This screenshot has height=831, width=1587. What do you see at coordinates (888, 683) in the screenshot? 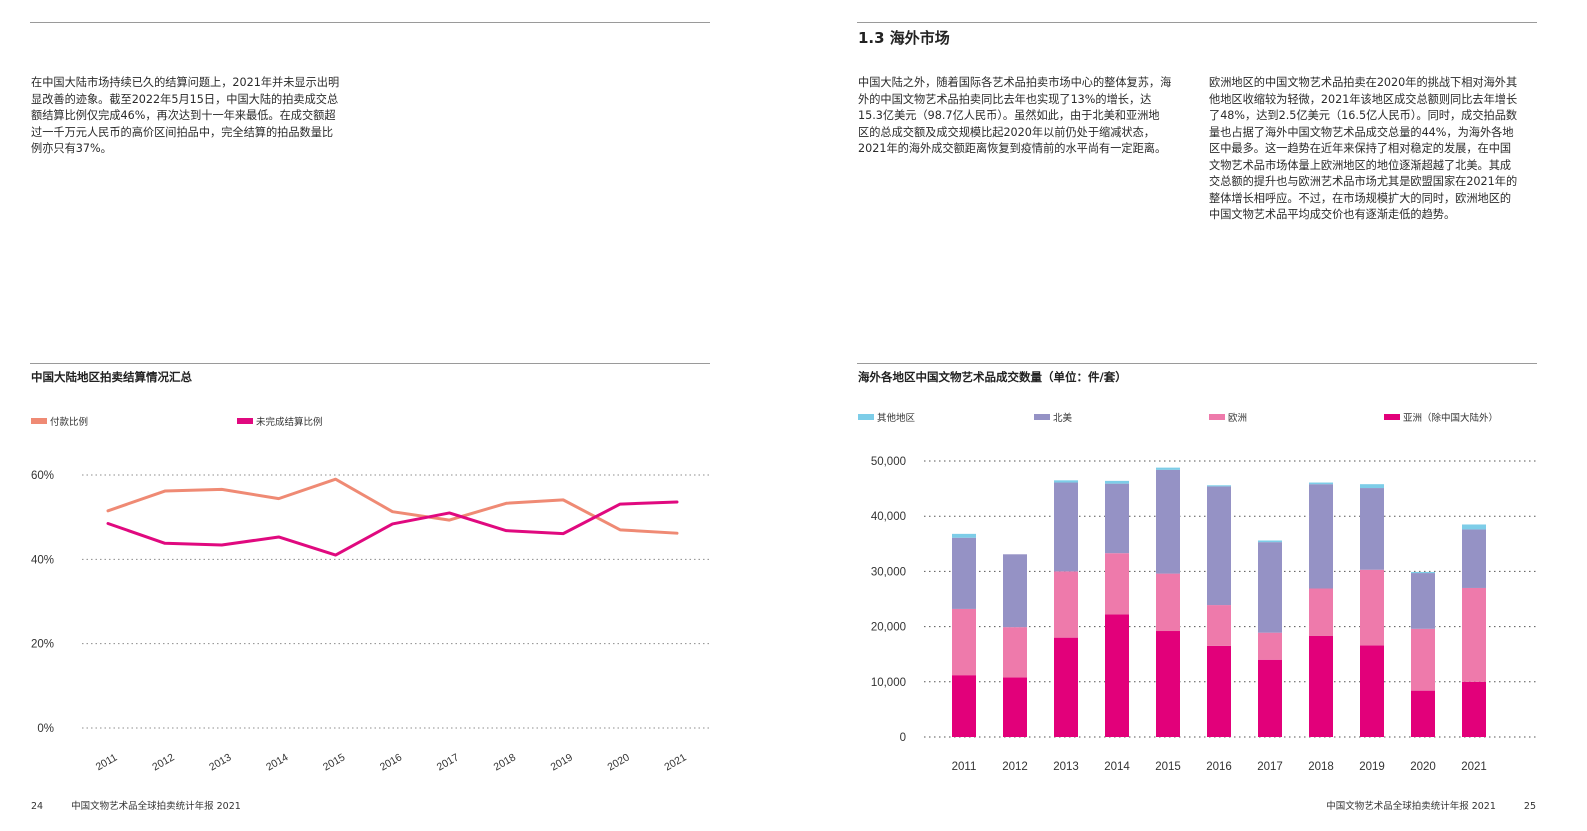
I see `y-tick-label: 10,000` at bounding box center [888, 683].